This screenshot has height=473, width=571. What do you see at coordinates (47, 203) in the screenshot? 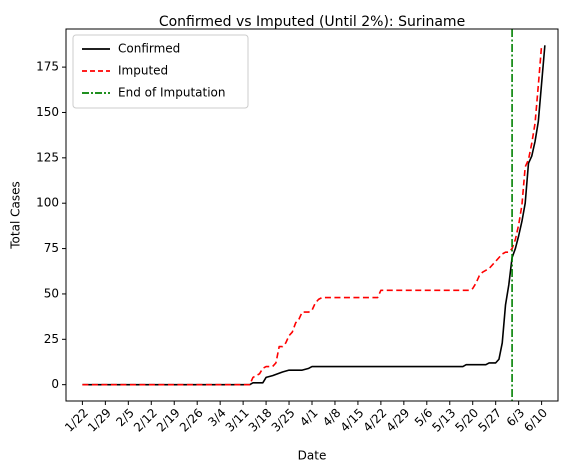
I see `y-tick-label: 100` at bounding box center [47, 203].